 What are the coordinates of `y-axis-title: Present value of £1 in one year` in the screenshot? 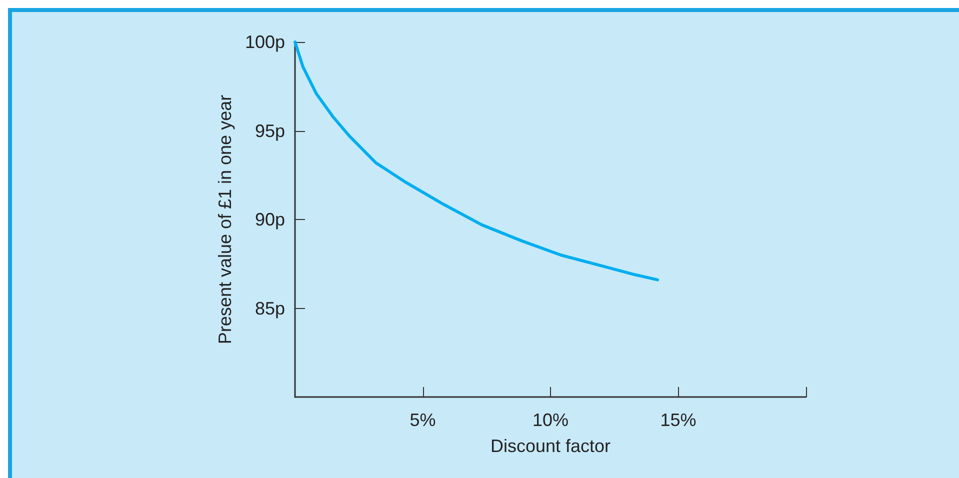 It's located at (225, 219).